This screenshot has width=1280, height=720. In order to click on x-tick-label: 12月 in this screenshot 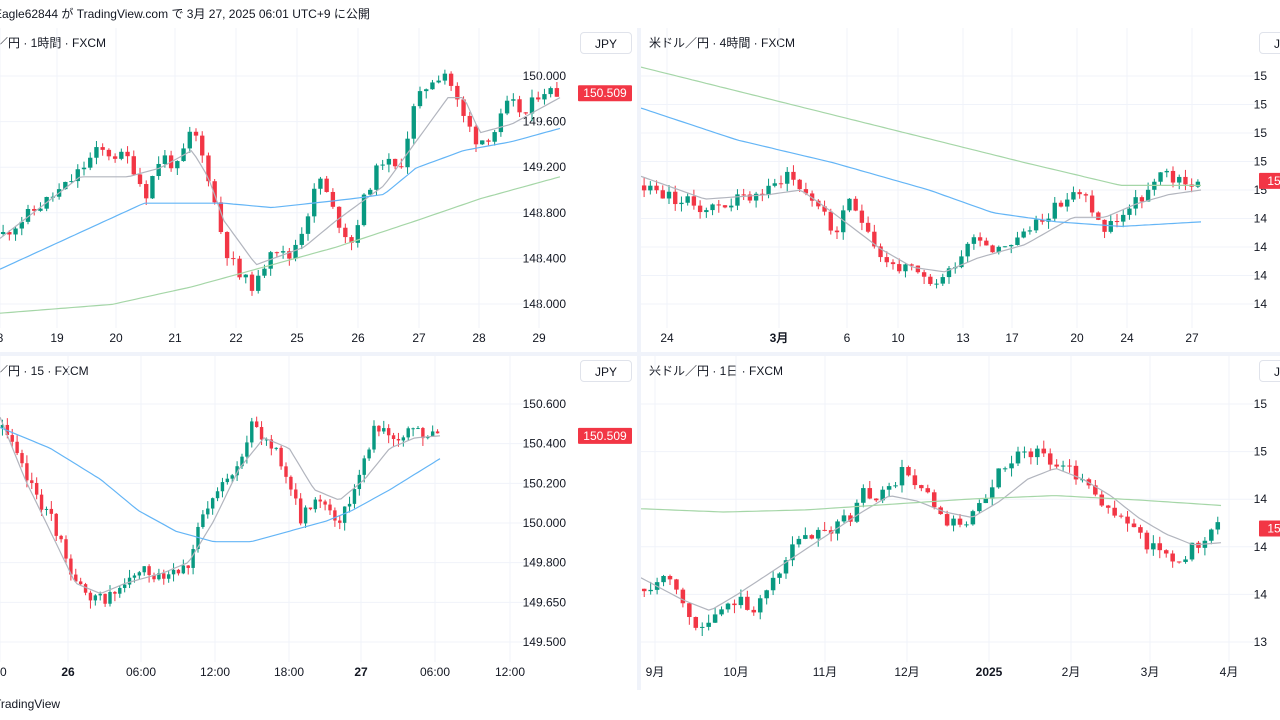, I will do `click(906, 672)`.